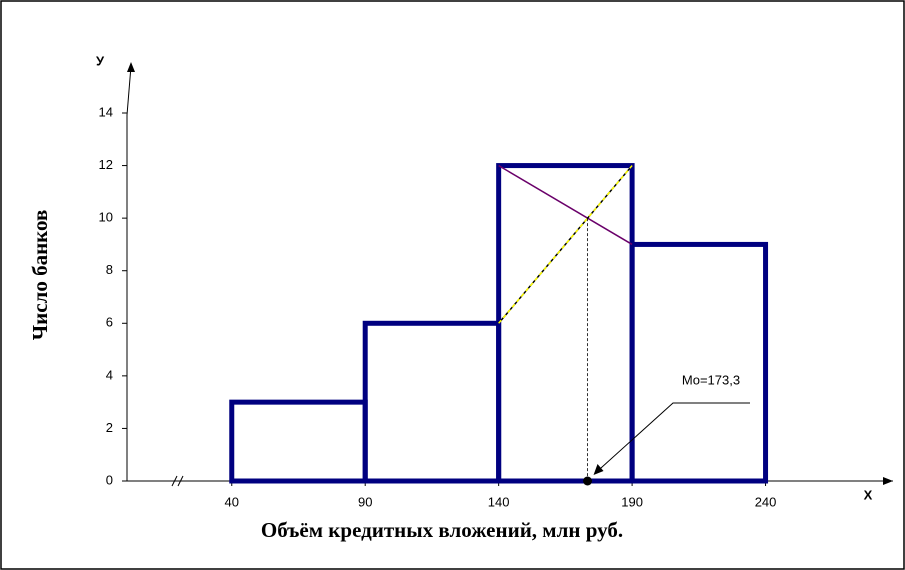 Image resolution: width=905 pixels, height=570 pixels. I want to click on y-tick-label: 10, so click(106, 217).